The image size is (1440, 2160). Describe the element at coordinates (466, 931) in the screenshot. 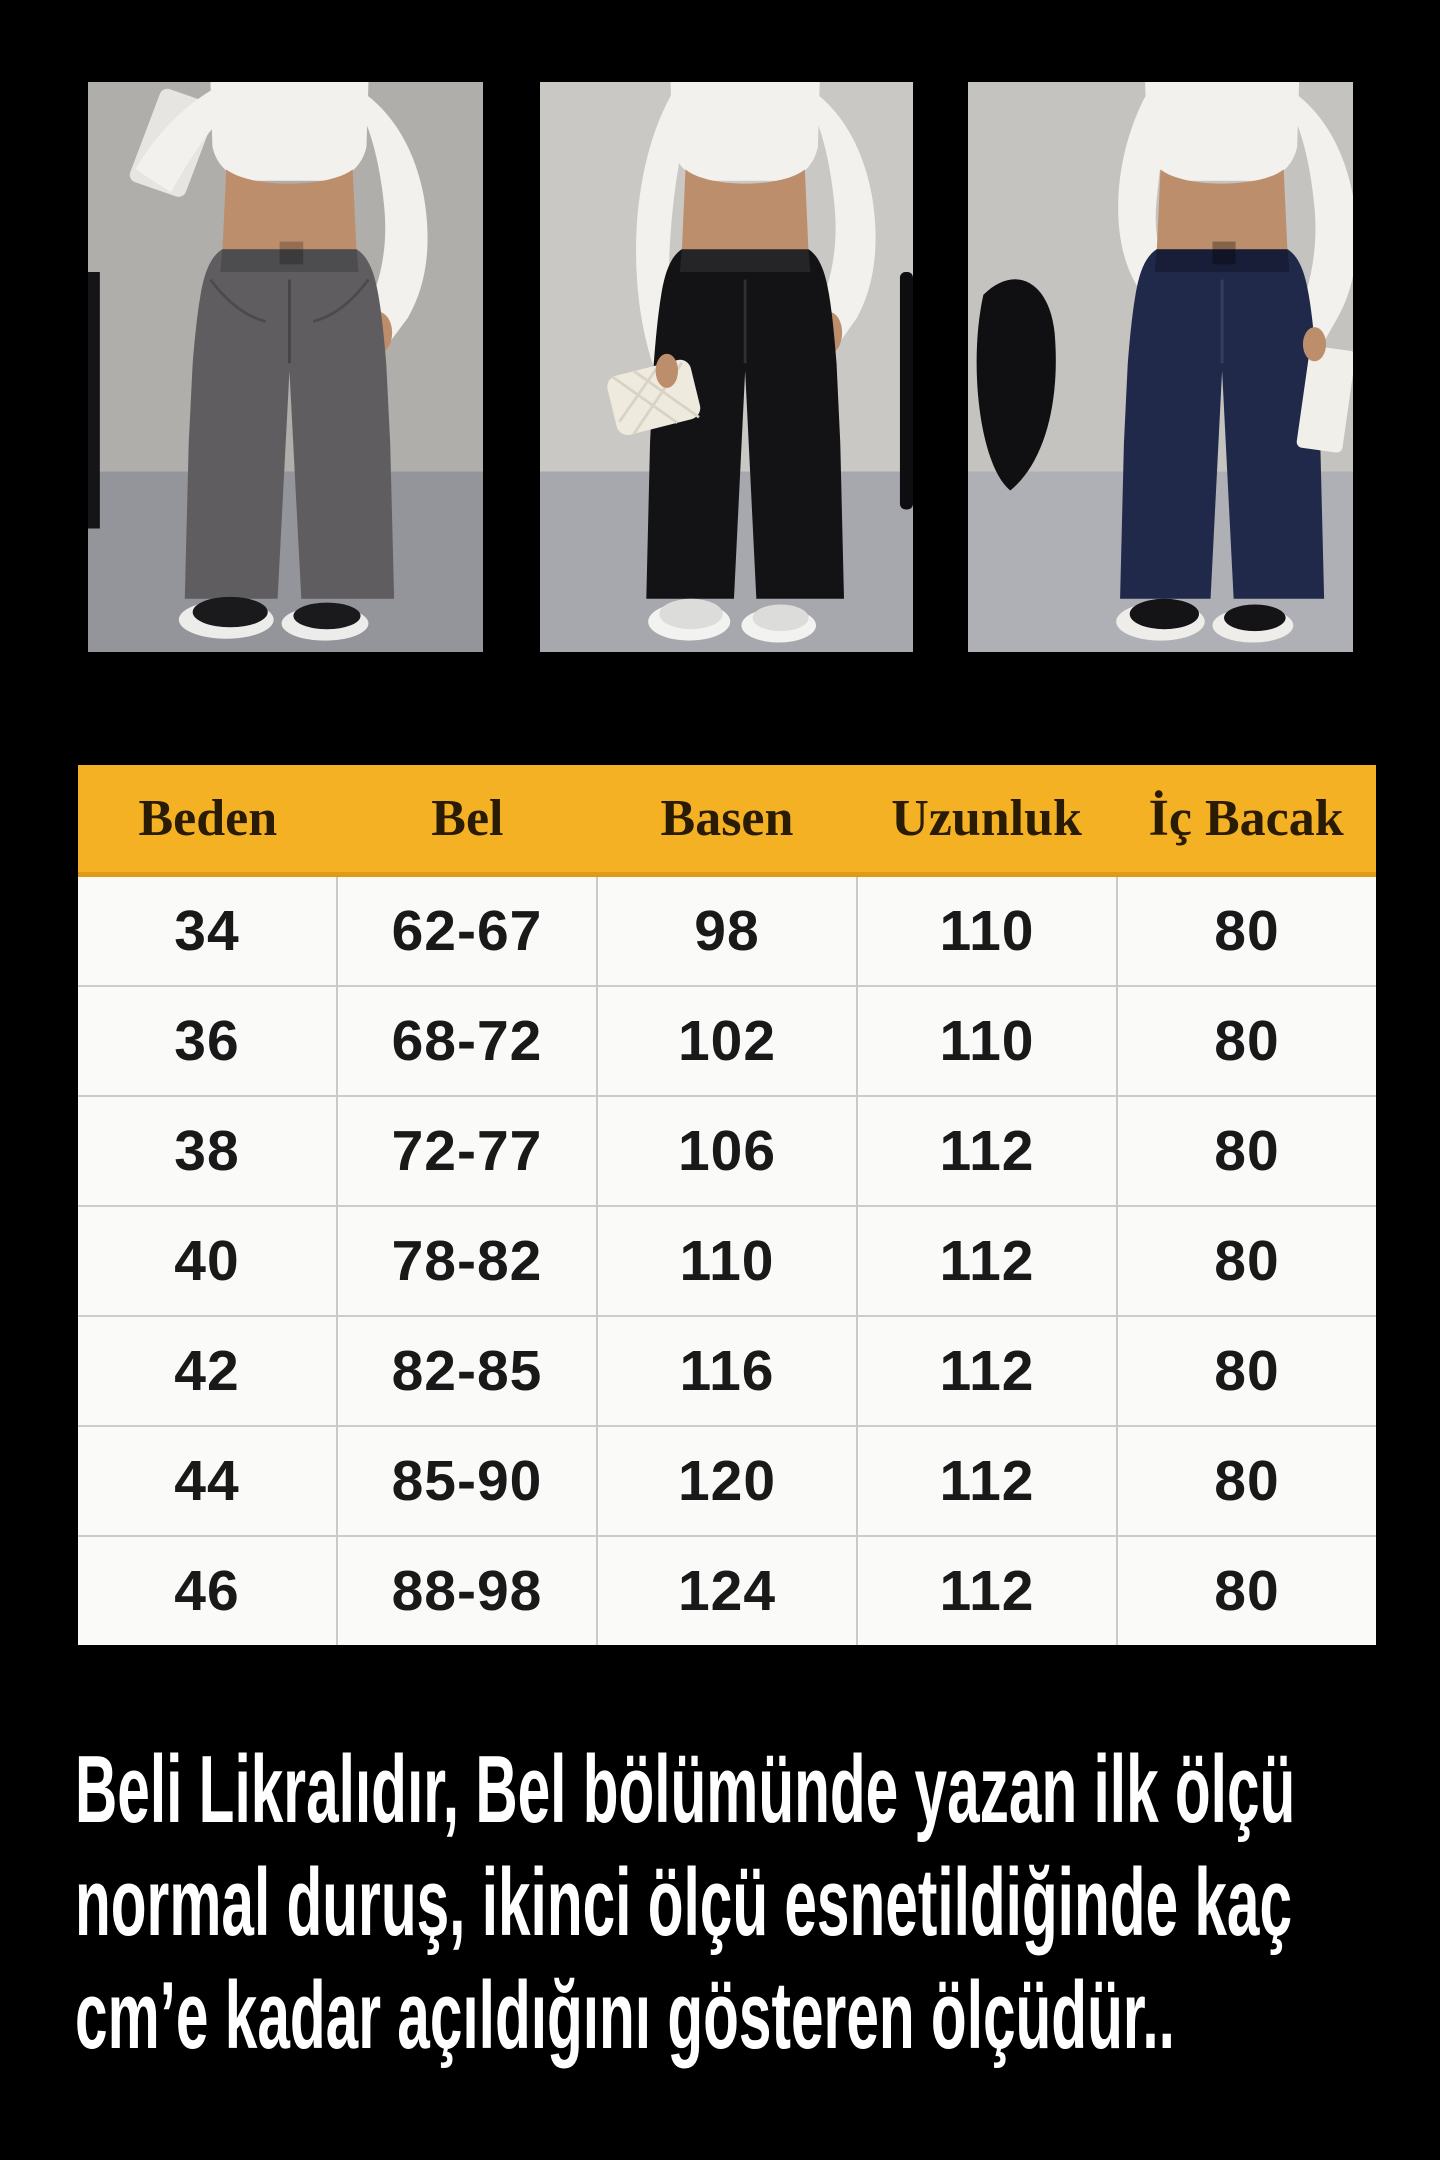

I see `cell-bel: 62-67` at that location.